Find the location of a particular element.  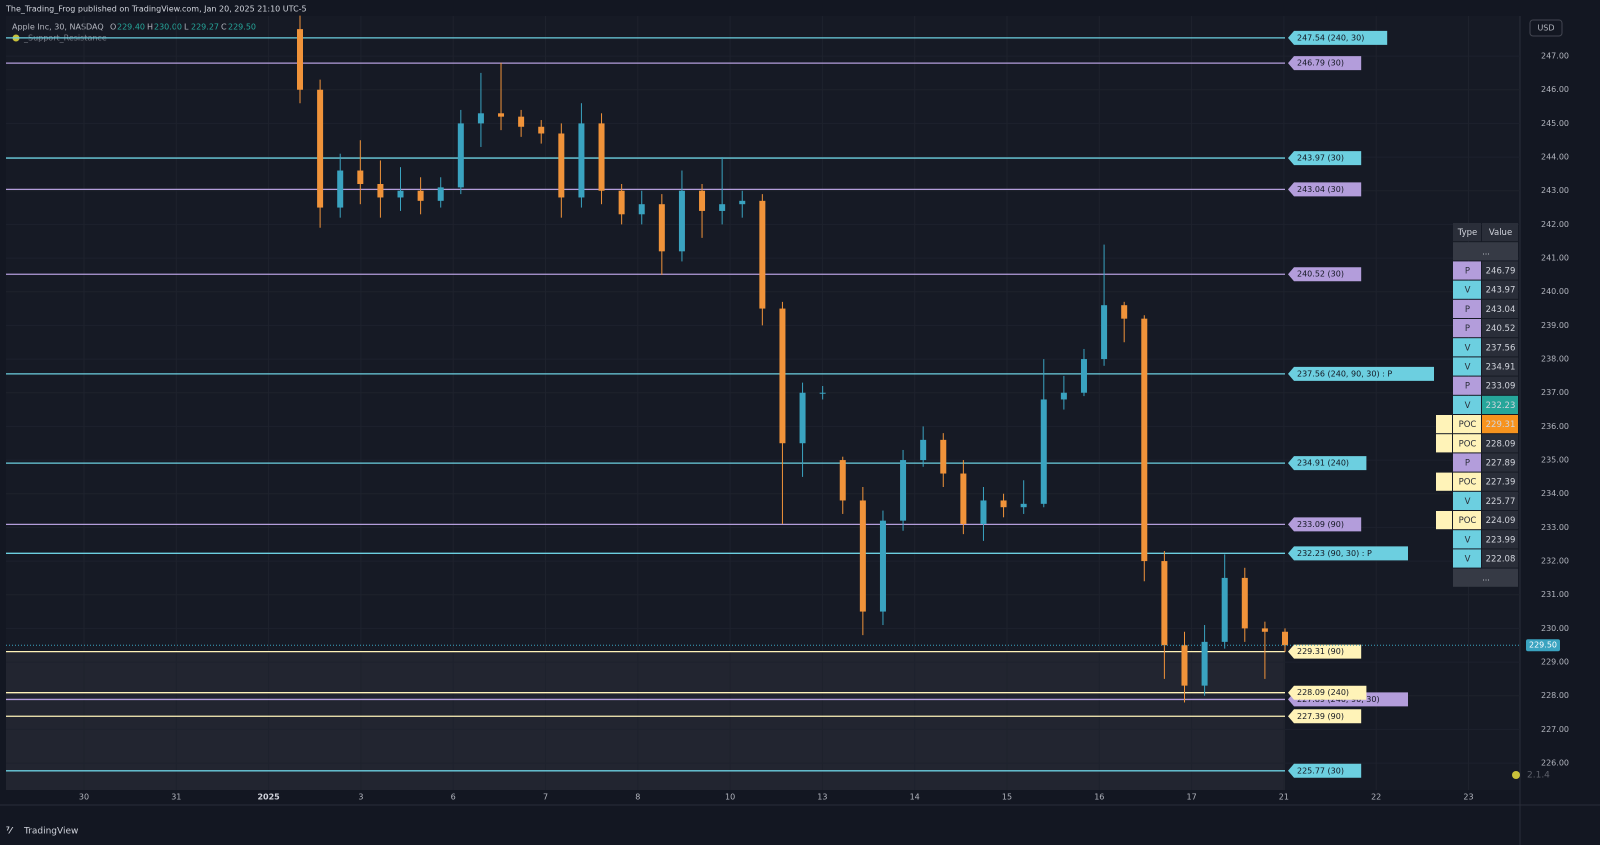

currency: USD is located at coordinates (1545, 28).